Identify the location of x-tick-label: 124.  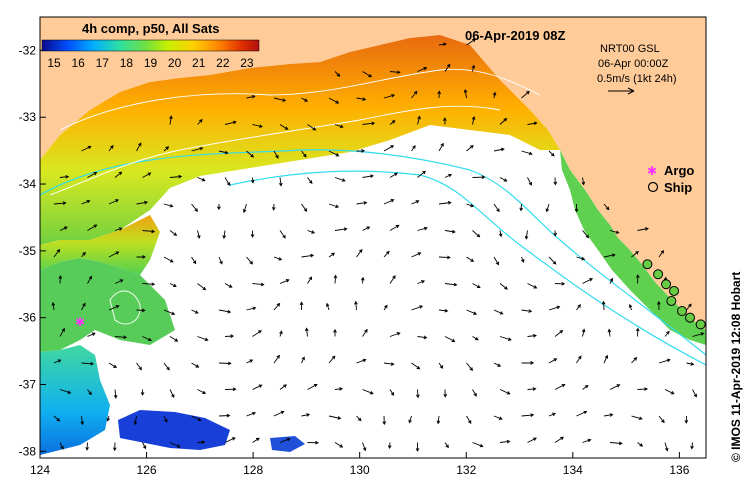
(40, 470).